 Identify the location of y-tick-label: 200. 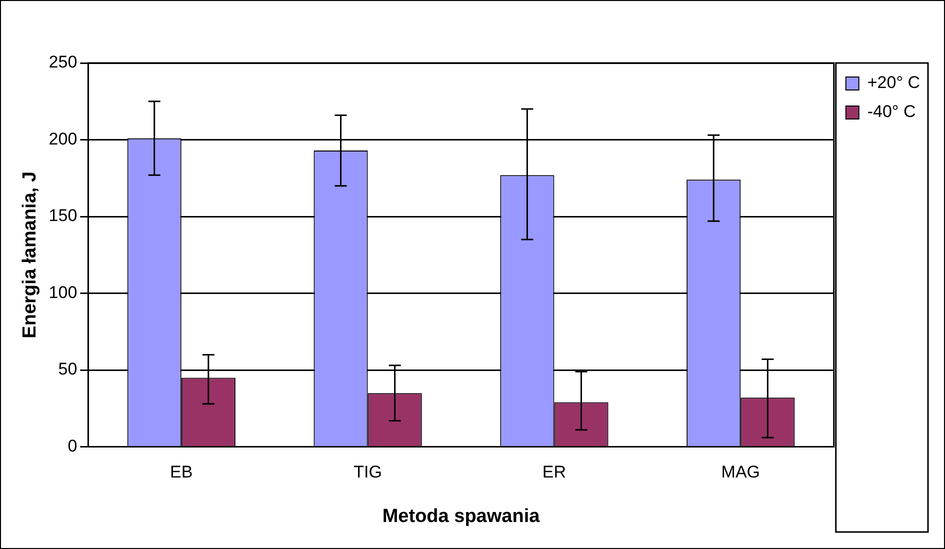
(63, 138).